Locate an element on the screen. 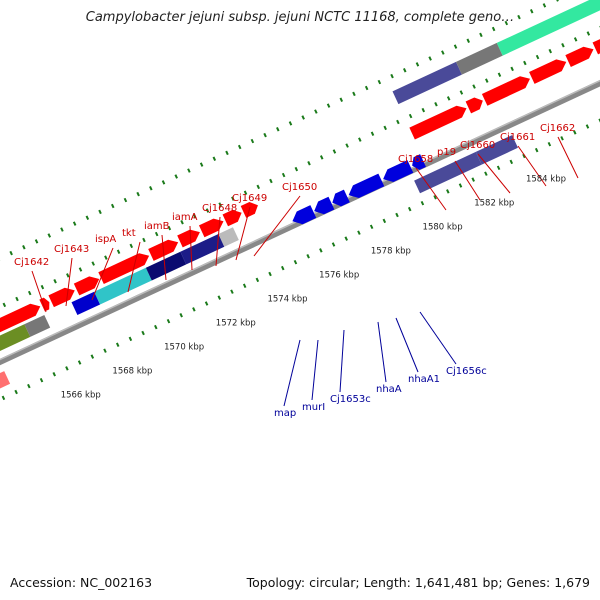 This screenshot has width=600, height=600. scale-label: 1574 kbp is located at coordinates (287, 300).